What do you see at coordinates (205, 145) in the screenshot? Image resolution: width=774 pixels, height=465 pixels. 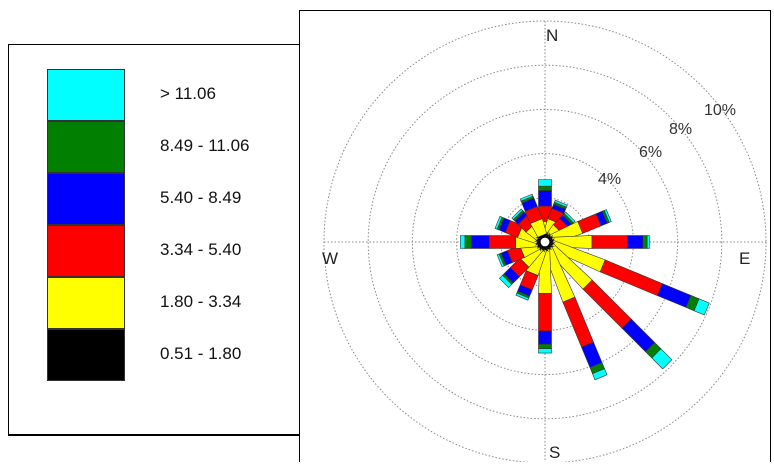 I see `legend-label: 8.49 - 11.06` at bounding box center [205, 145].